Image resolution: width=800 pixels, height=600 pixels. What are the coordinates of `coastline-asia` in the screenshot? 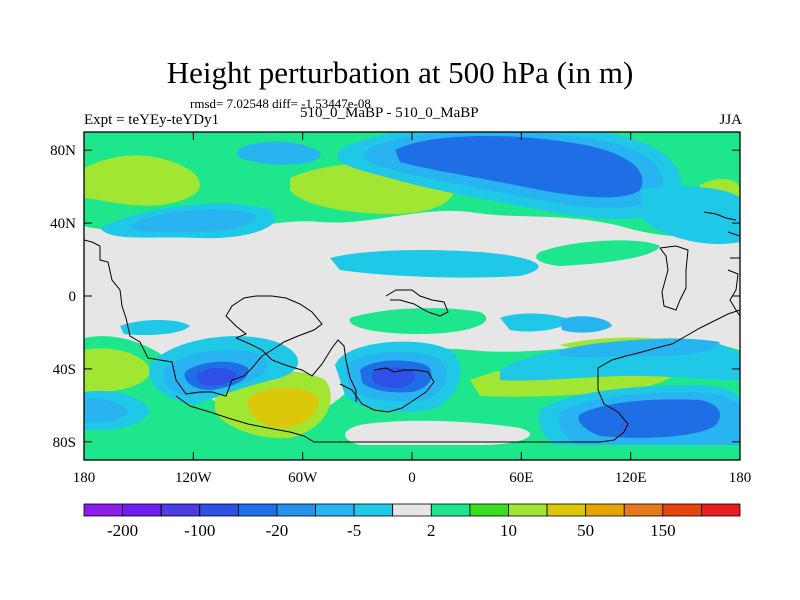 It's located at (674, 278).